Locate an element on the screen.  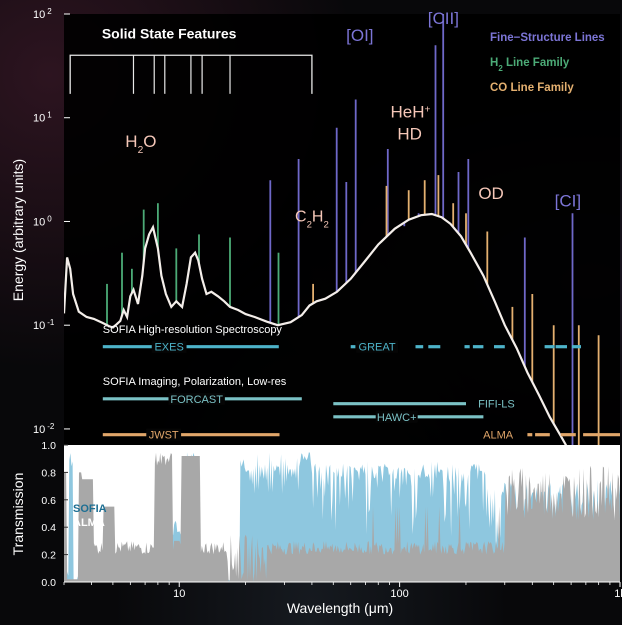
transmission-axis-label: Transmission is located at coordinates (18, 514).